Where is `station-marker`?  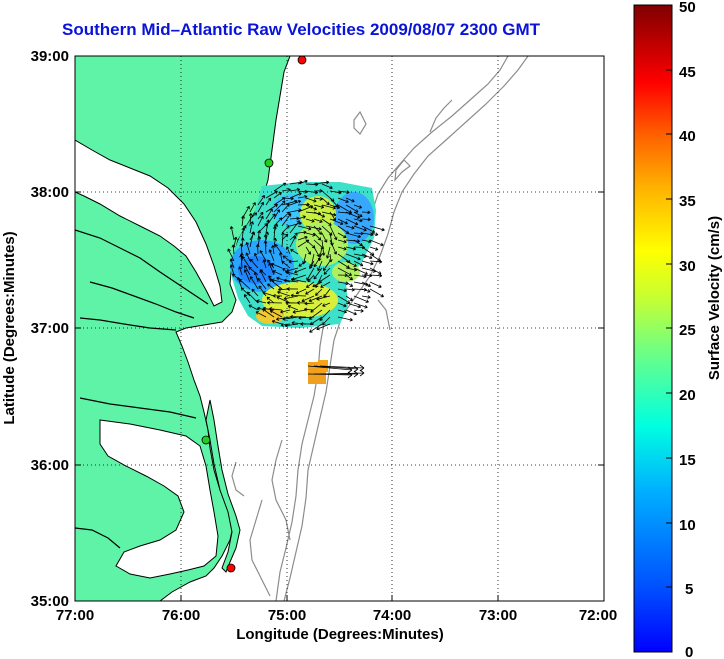
station-marker is located at coordinates (206, 440).